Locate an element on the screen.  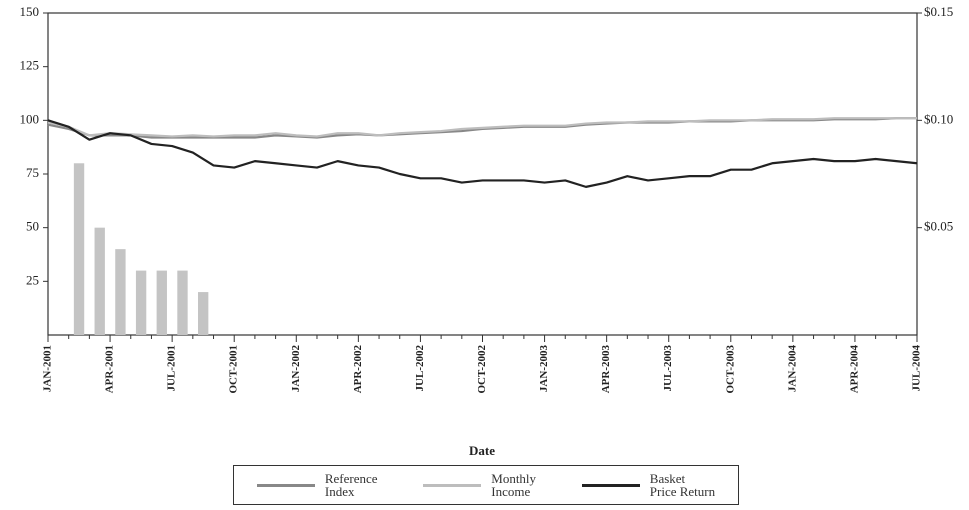
x-tick-label: APR-2004 is located at coordinates (854, 369).